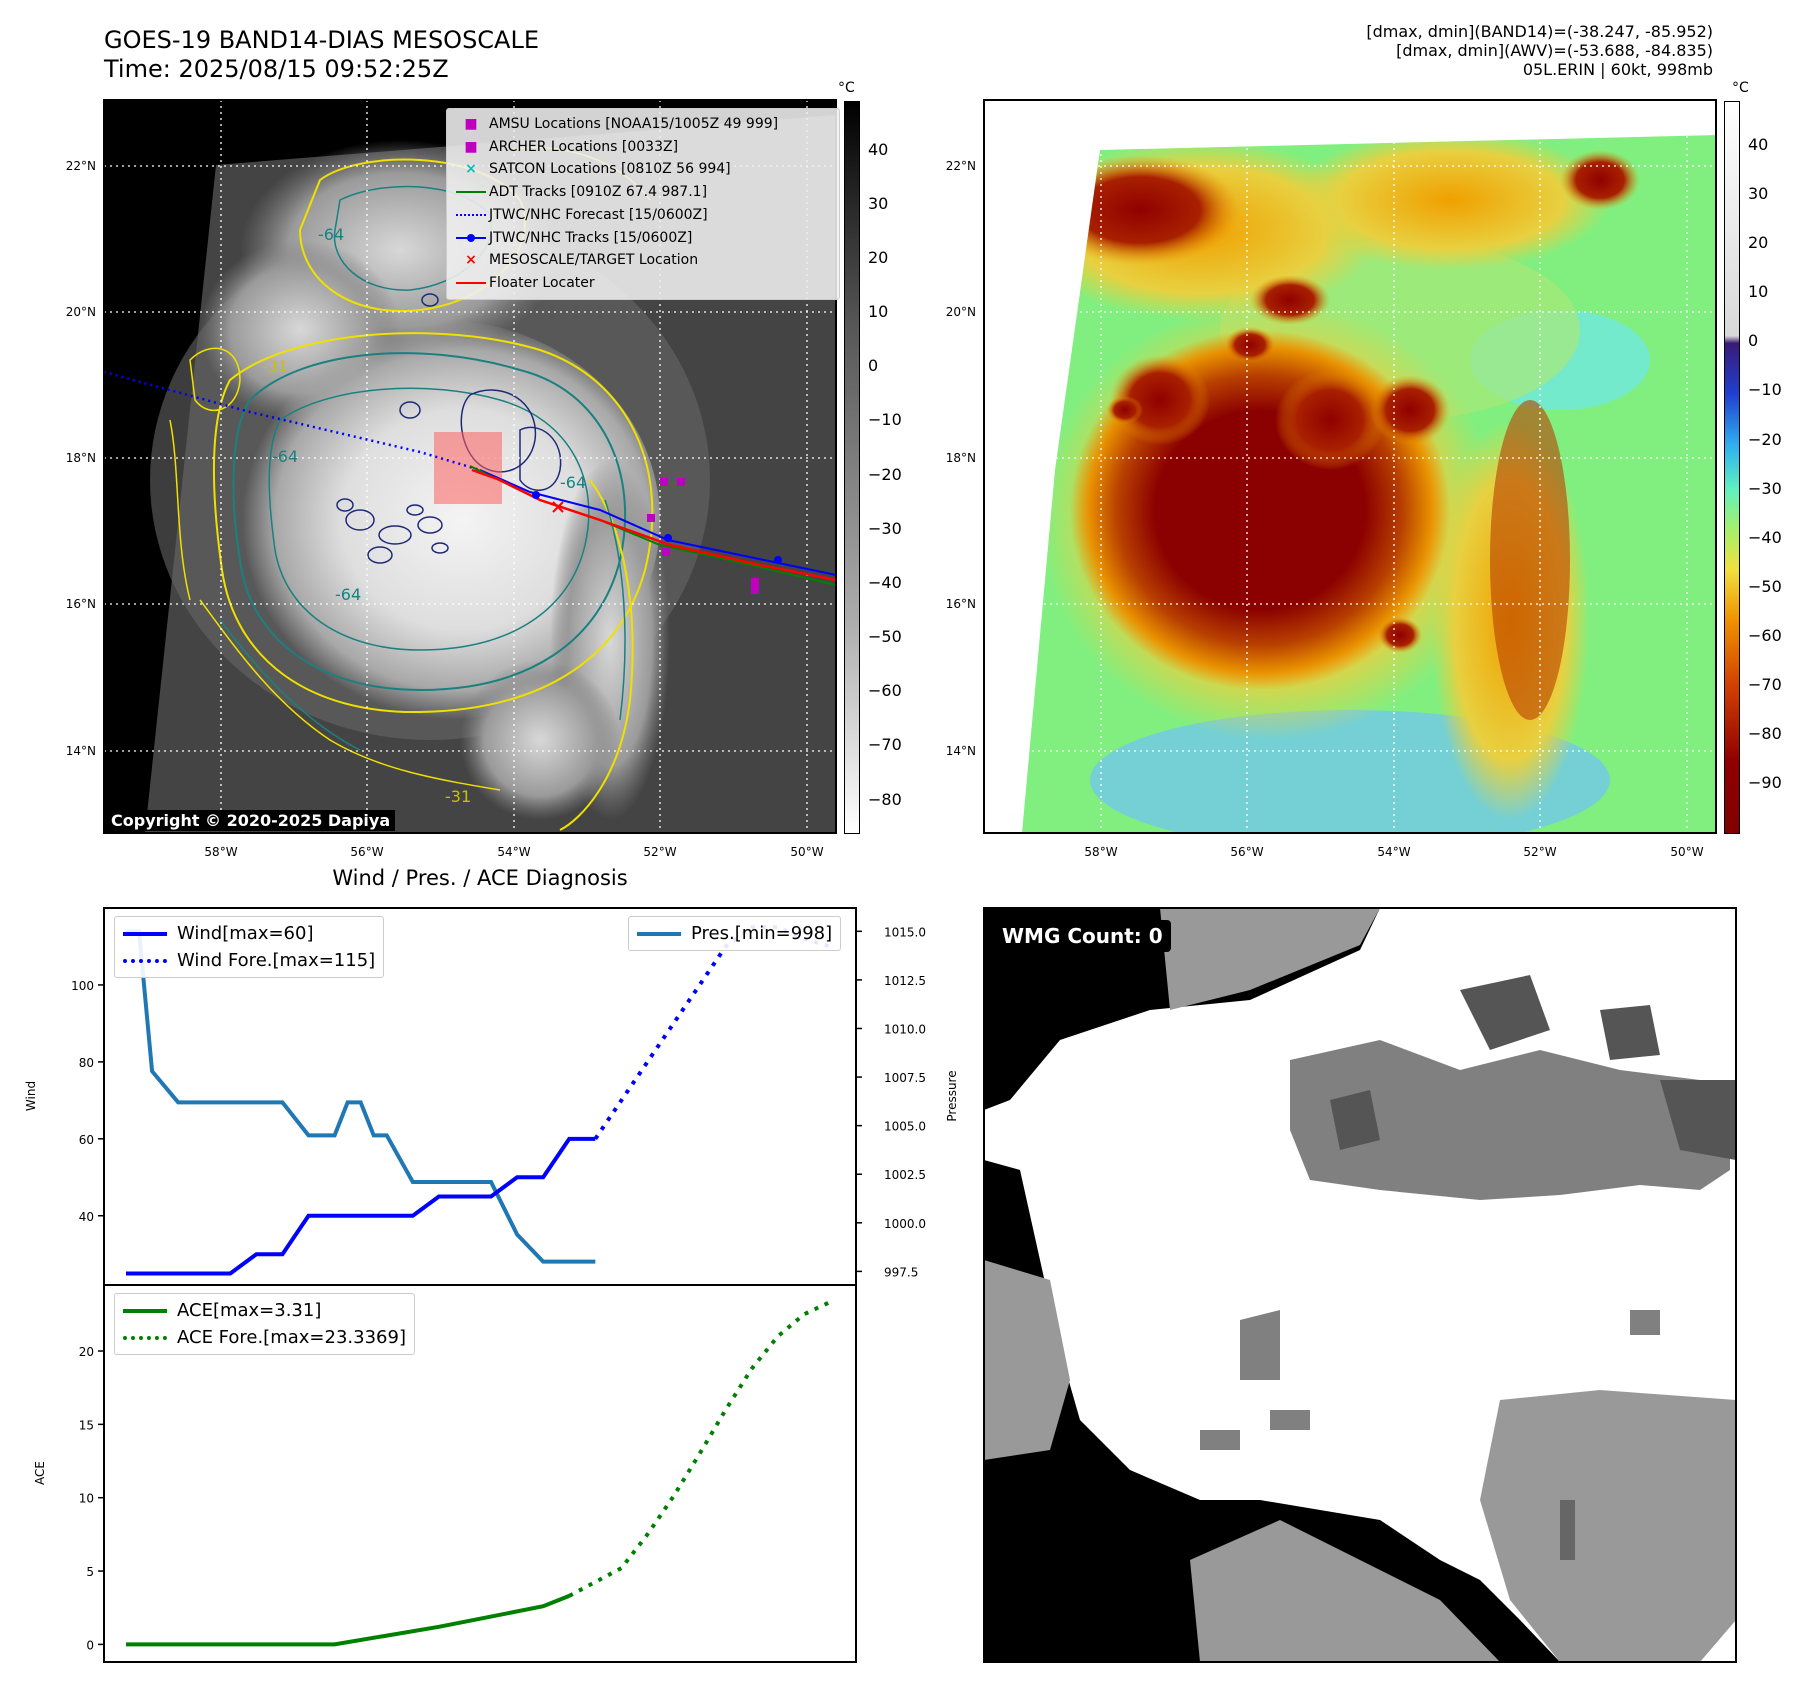  I want to click on colorbar-tick-label: 0, so click(873, 366).